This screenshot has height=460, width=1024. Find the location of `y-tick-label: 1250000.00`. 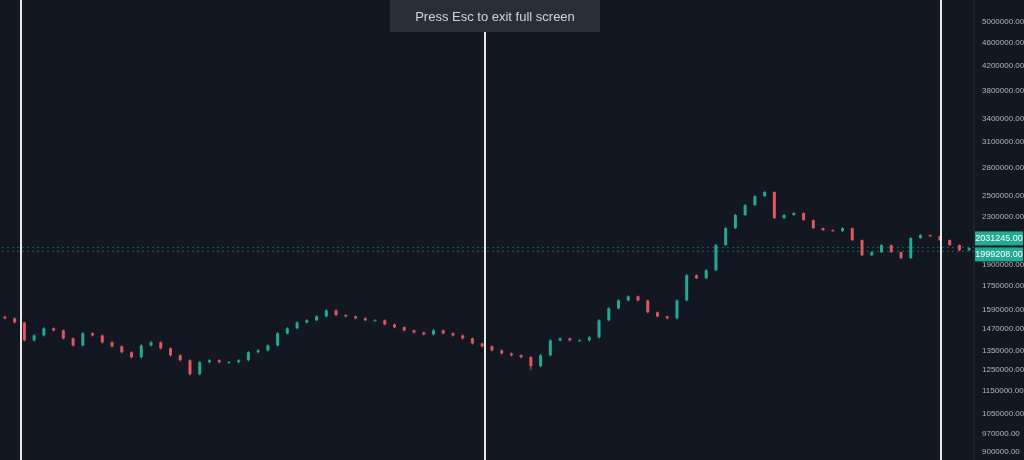

y-tick-label: 1250000.00 is located at coordinates (1003, 369).